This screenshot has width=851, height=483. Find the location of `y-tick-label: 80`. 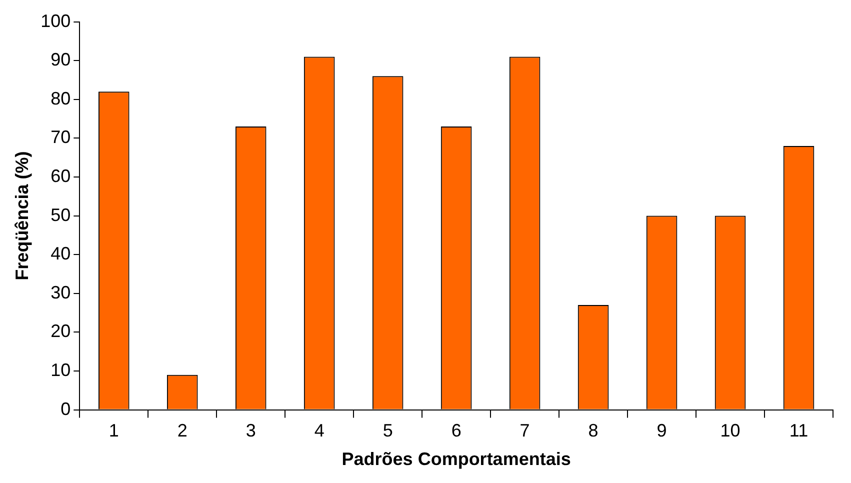

y-tick-label: 80 is located at coordinates (60, 98).